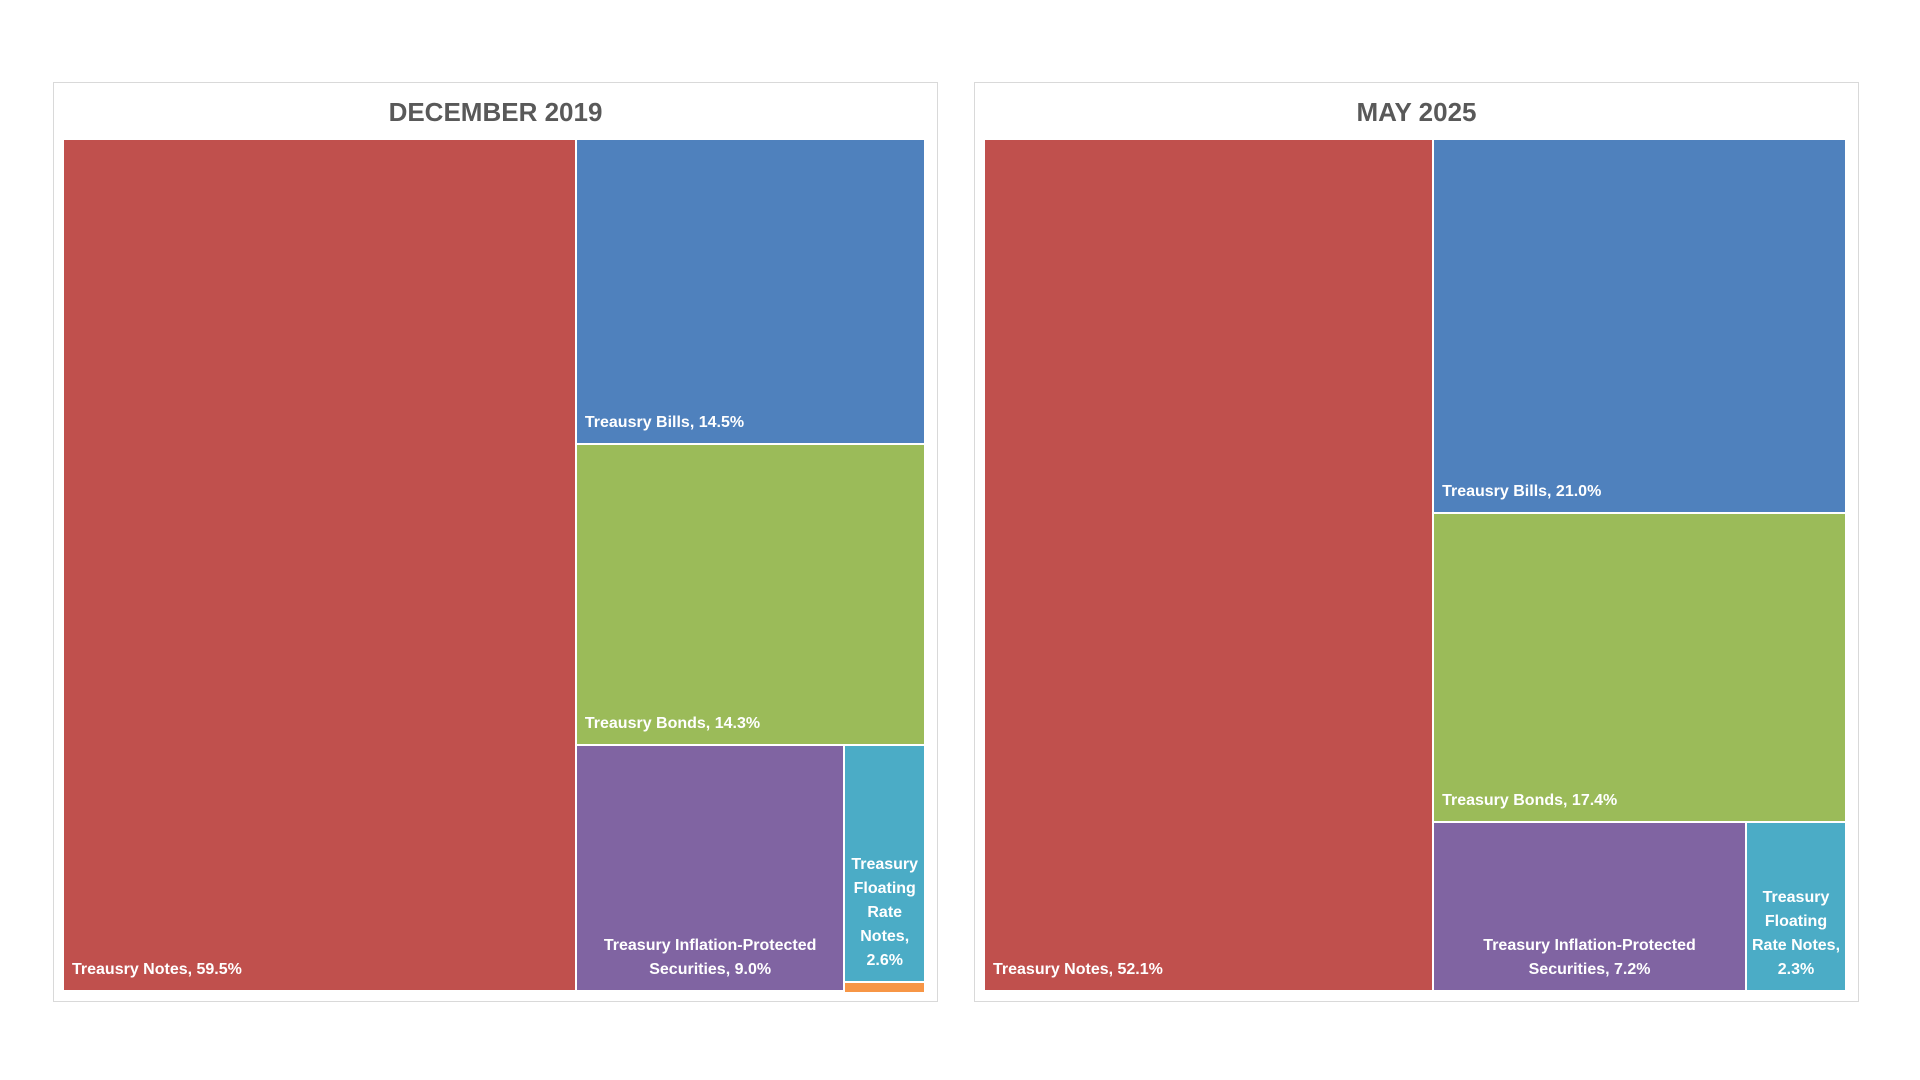 This screenshot has width=1920, height=1080. Describe the element at coordinates (885, 987) in the screenshot. I see `treemap-tile` at that location.